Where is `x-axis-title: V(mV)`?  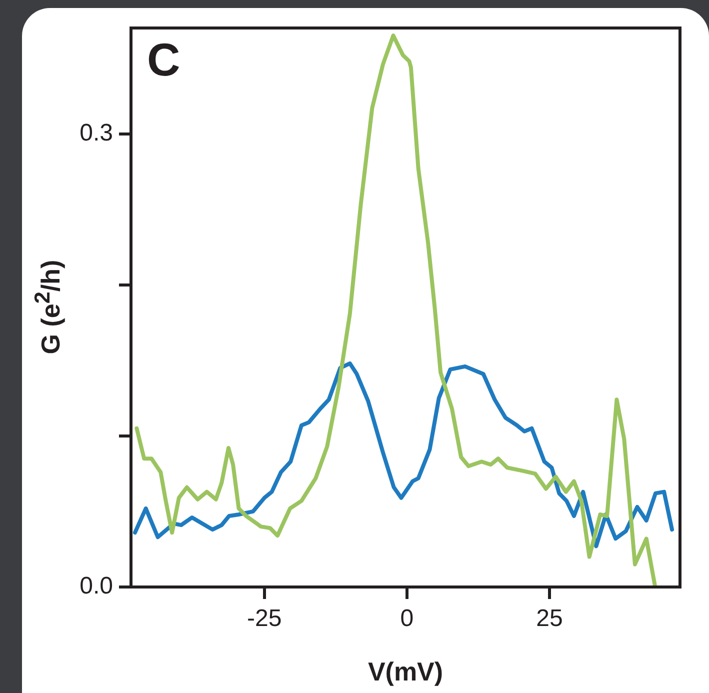
x-axis-title: V(mV) is located at coordinates (406, 671).